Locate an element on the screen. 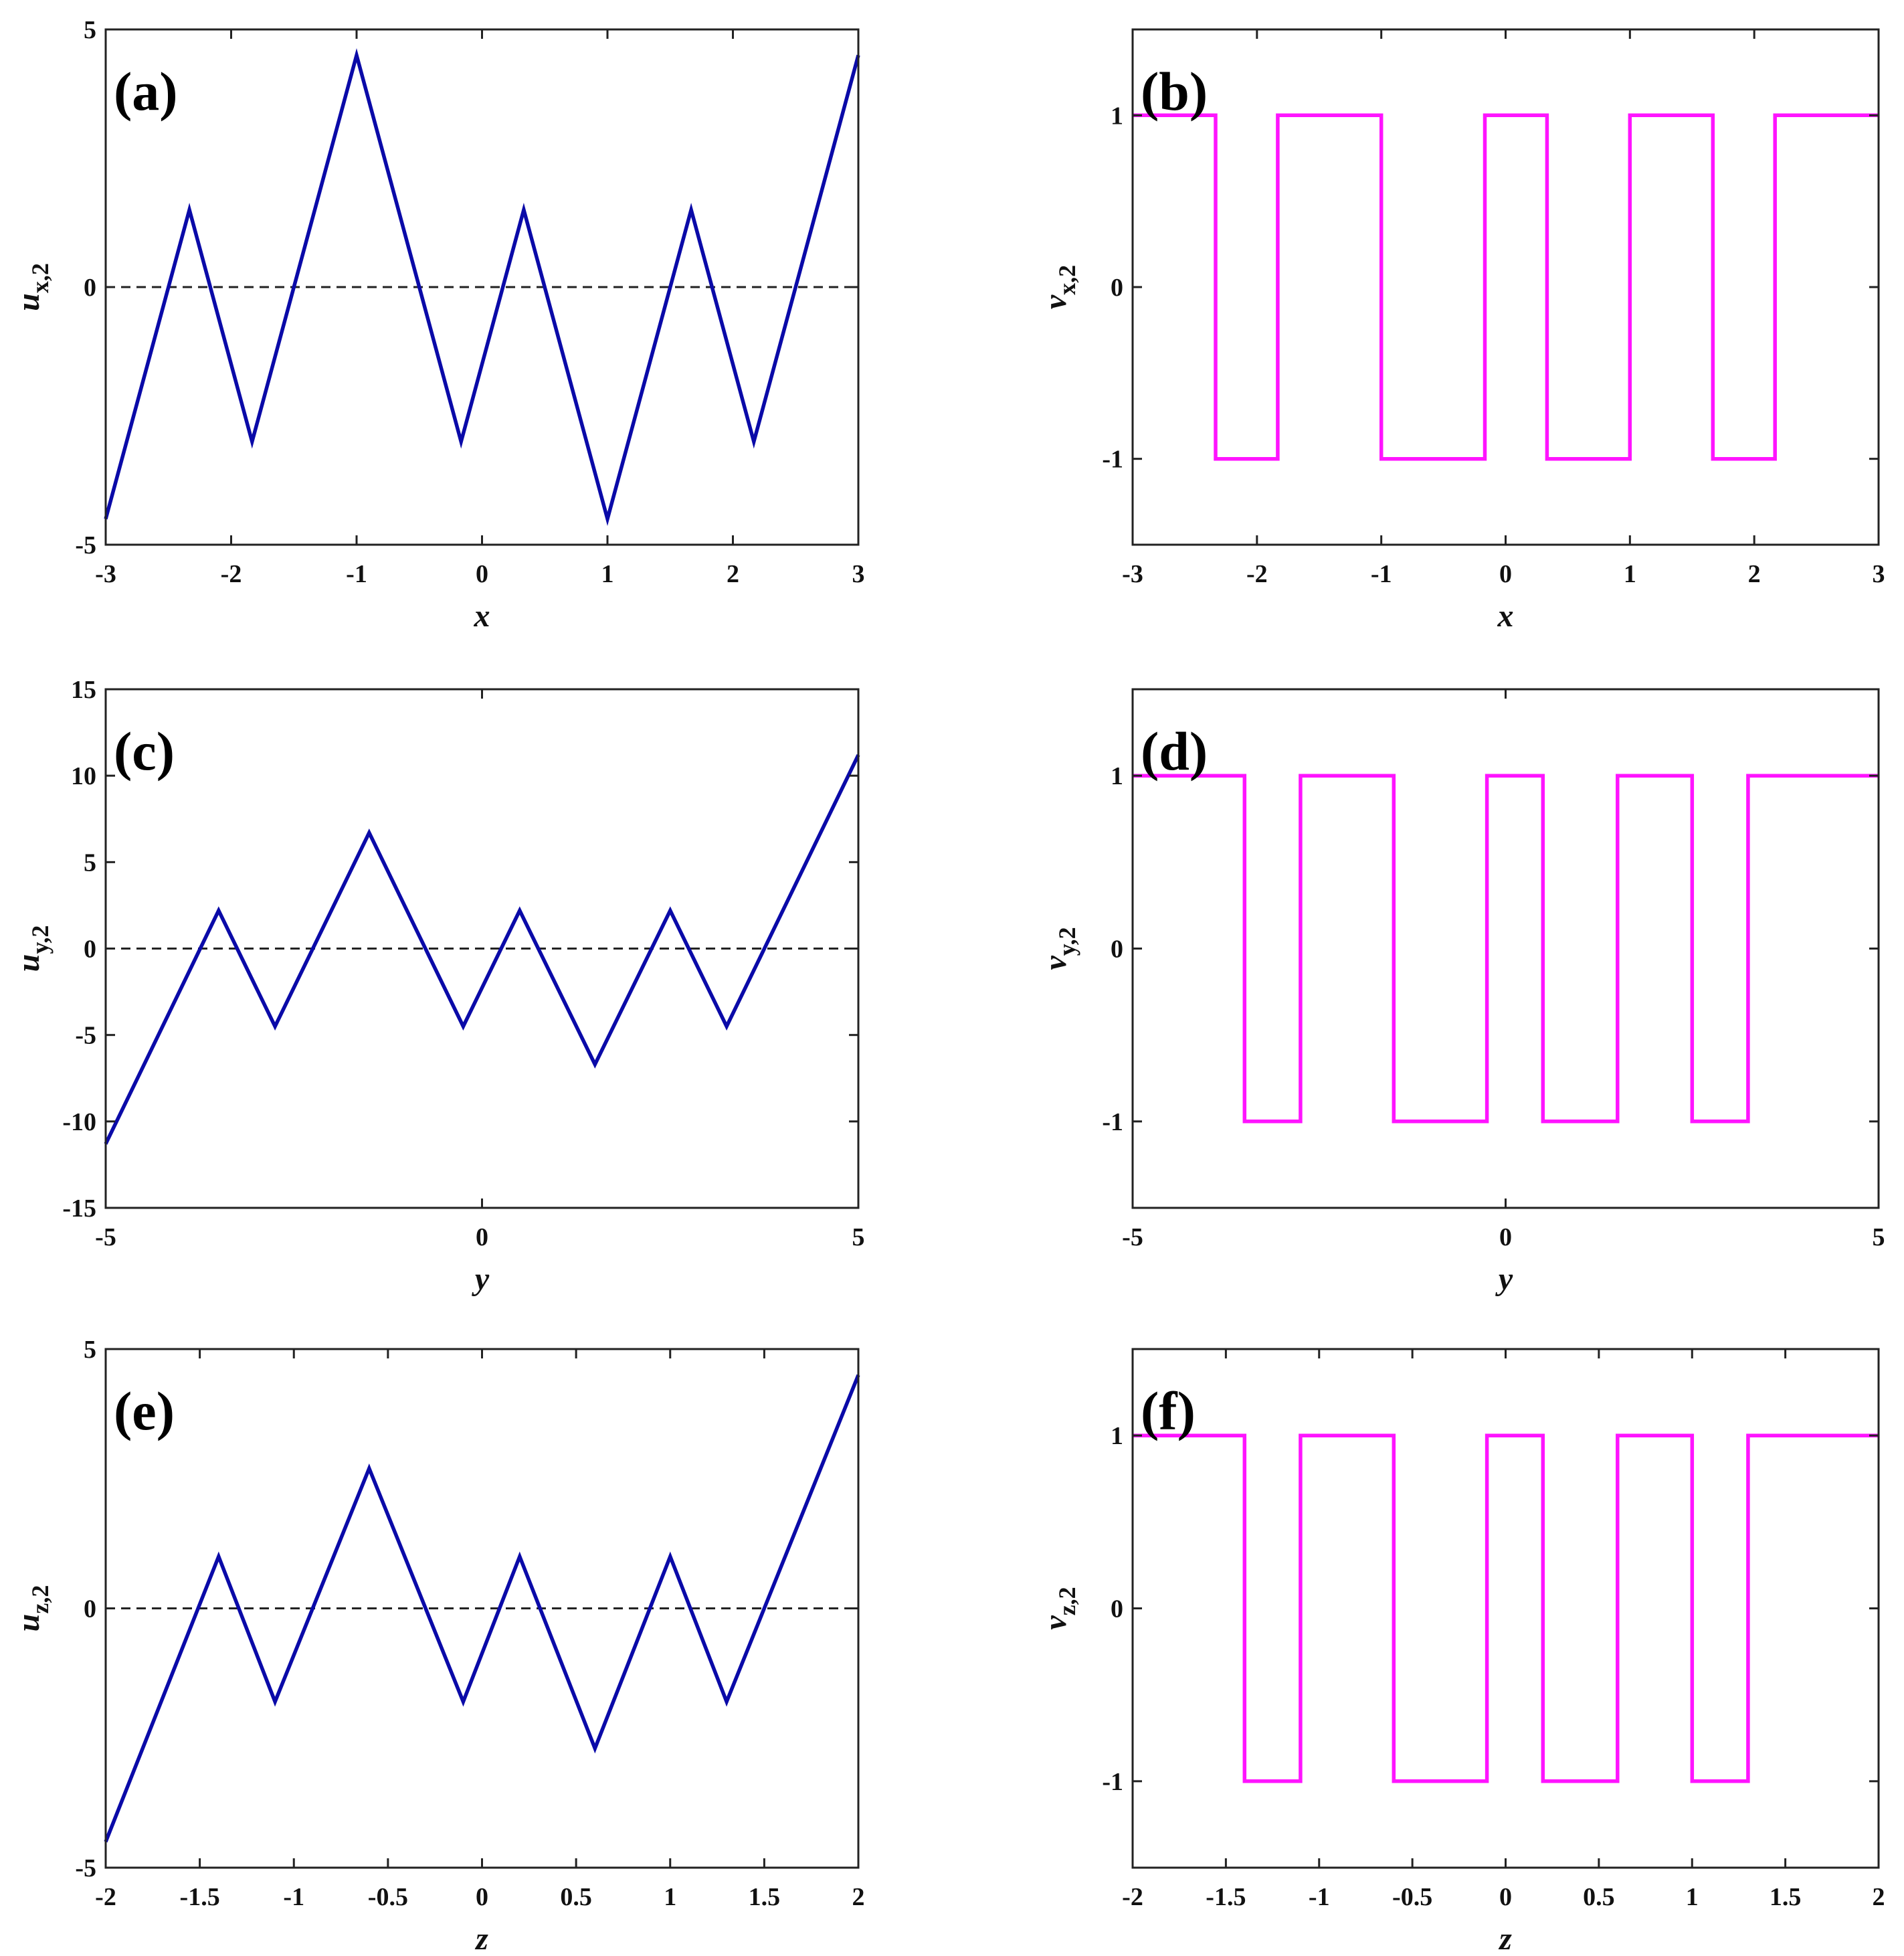 Image resolution: width=1904 pixels, height=1956 pixels. panel-e: -2 -1.5 -1 -0.5 0 0.5 1 1.5 2 -5 0 5 z uz,2 (e) is located at coordinates (438, 1646).